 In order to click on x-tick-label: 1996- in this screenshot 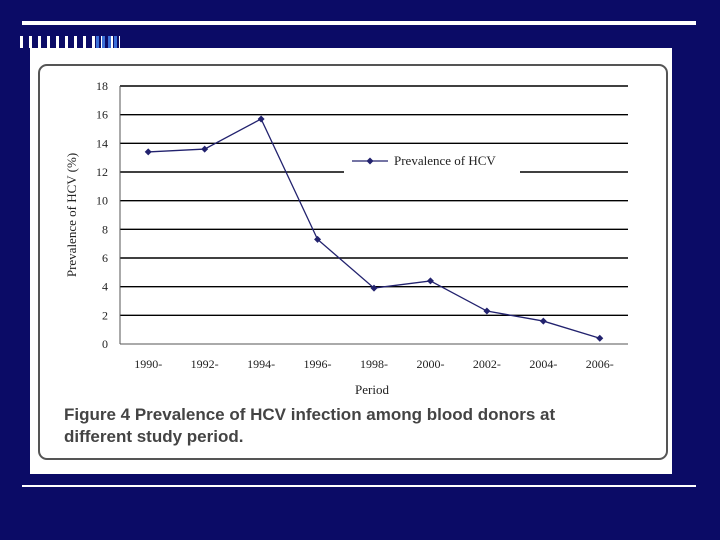, I will do `click(318, 364)`.